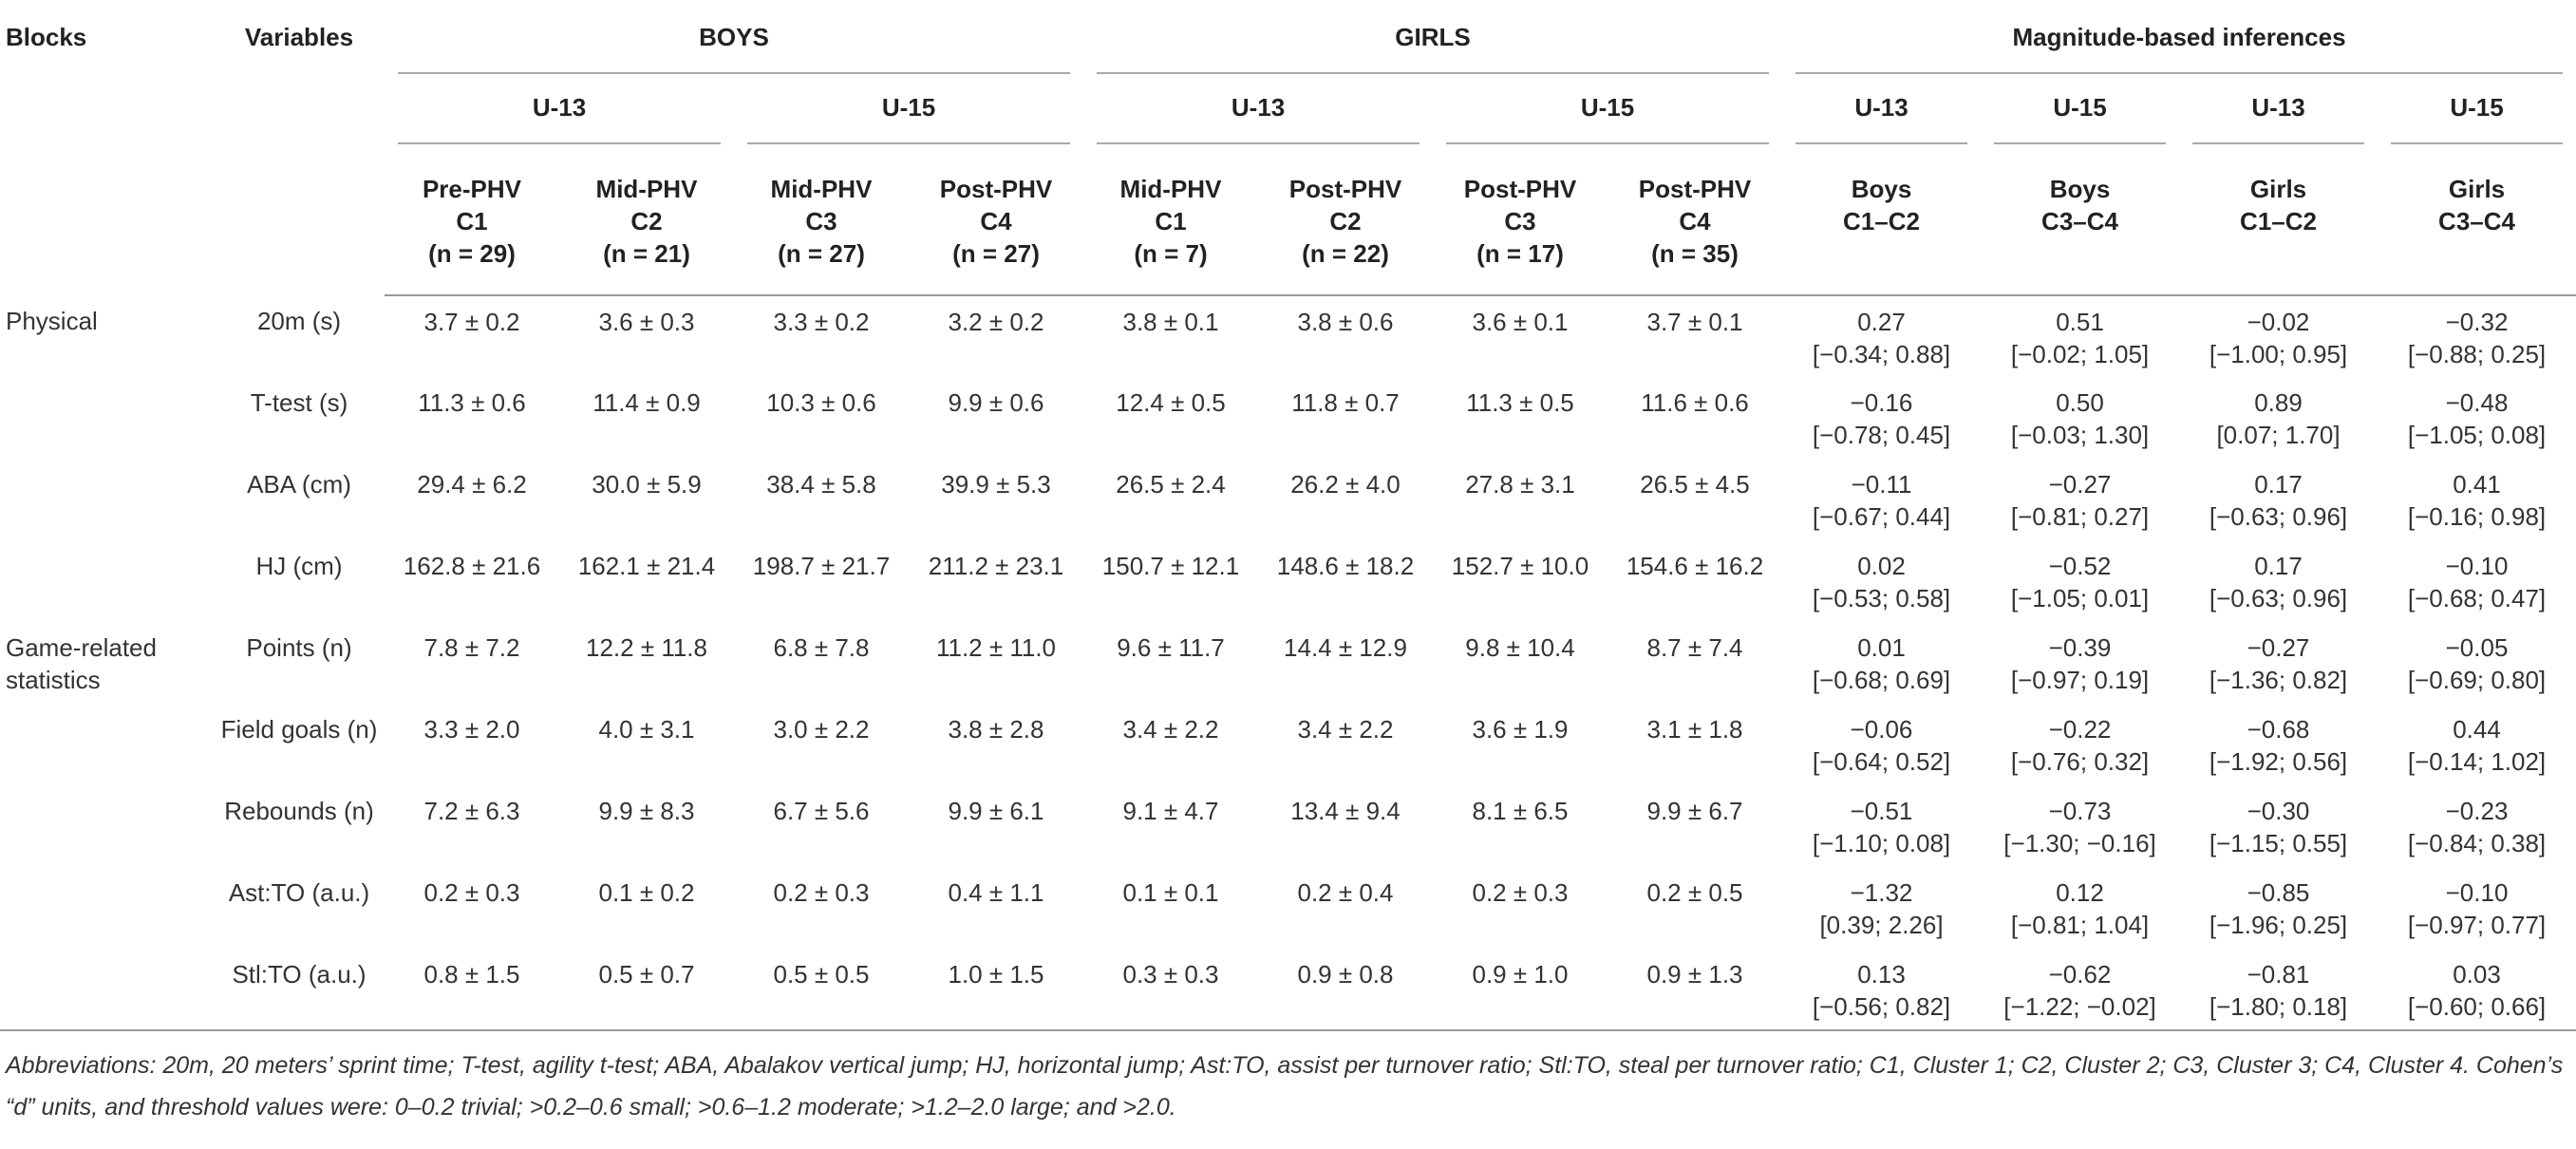 The width and height of the screenshot is (2576, 1149). What do you see at coordinates (2080, 744) in the screenshot?
I see `inference-cell: −0.22 [−0.76; 0.32]` at bounding box center [2080, 744].